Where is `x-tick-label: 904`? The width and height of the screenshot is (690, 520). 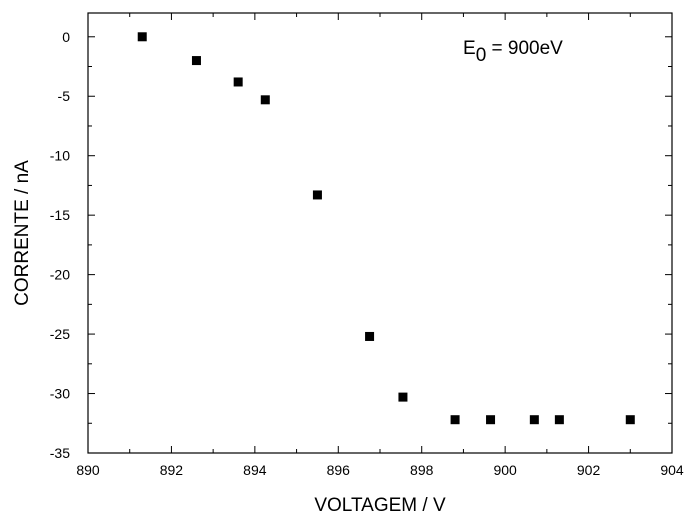 x-tick-label: 904 is located at coordinates (672, 470).